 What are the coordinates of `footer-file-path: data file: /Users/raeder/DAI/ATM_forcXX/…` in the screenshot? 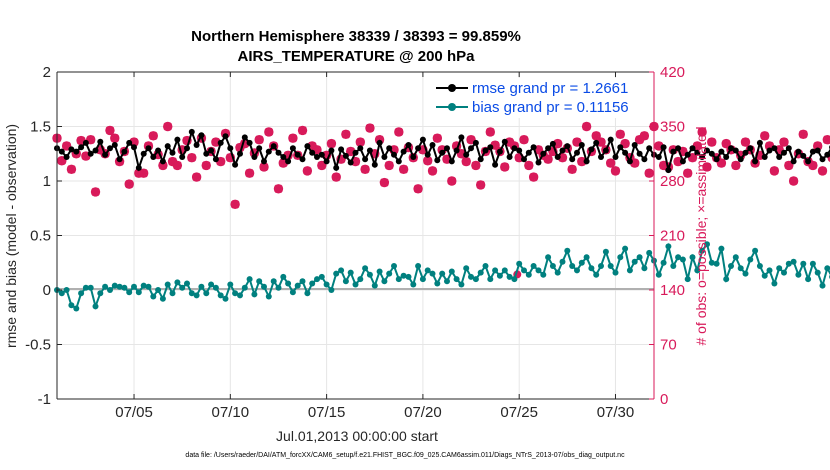 It's located at (405, 455).